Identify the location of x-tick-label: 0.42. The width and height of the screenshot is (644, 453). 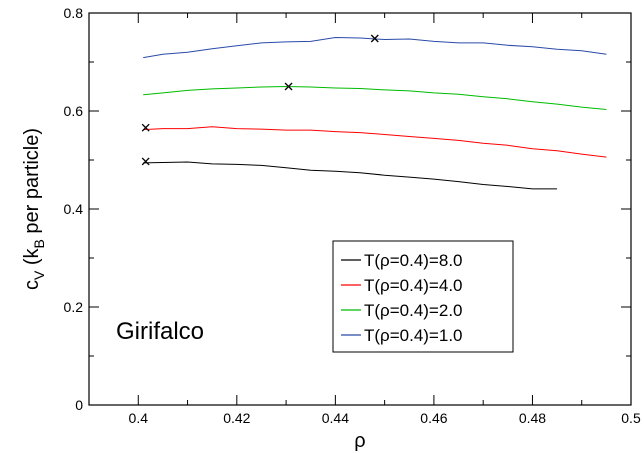
(236, 418).